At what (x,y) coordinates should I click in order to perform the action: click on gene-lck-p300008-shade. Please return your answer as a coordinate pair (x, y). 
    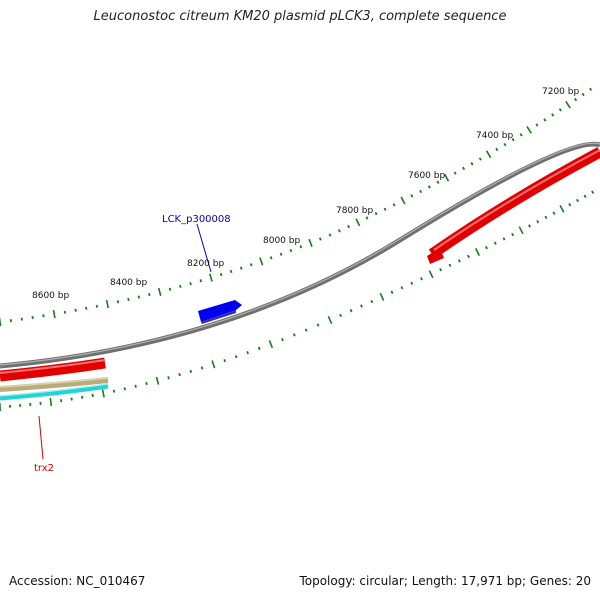
    Looking at the image, I should click on (218, 317).